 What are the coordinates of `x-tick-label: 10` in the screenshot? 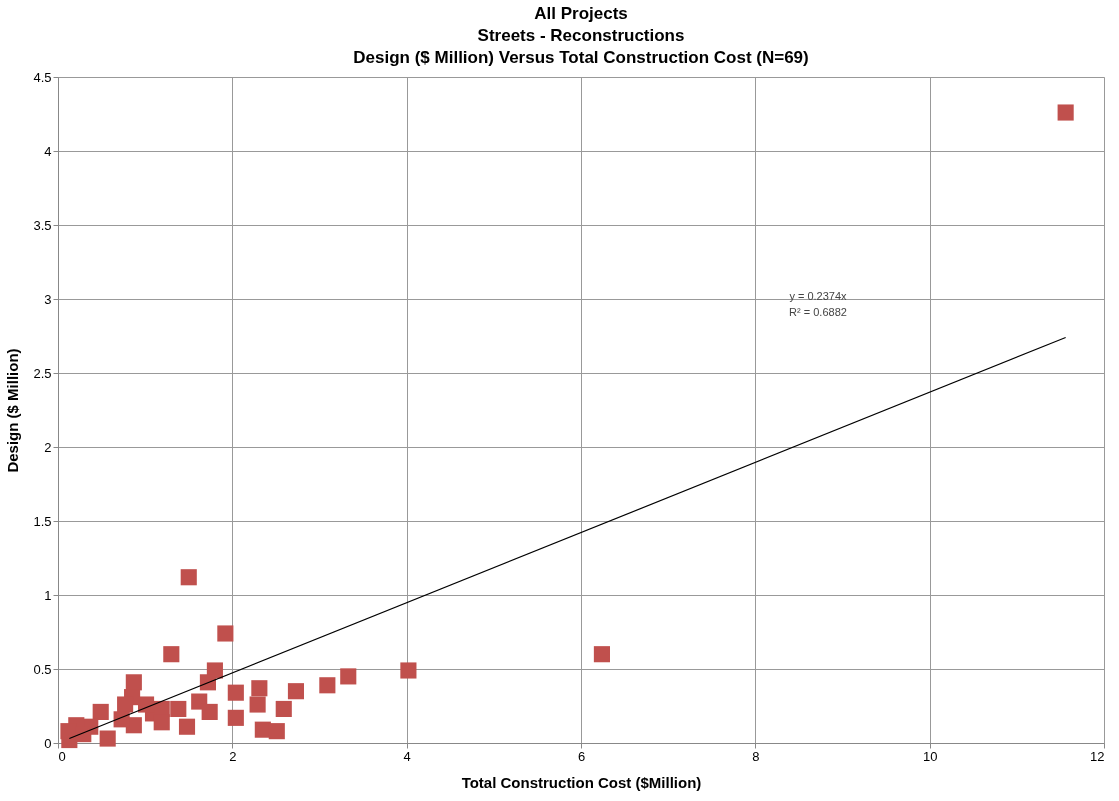 It's located at (930, 756).